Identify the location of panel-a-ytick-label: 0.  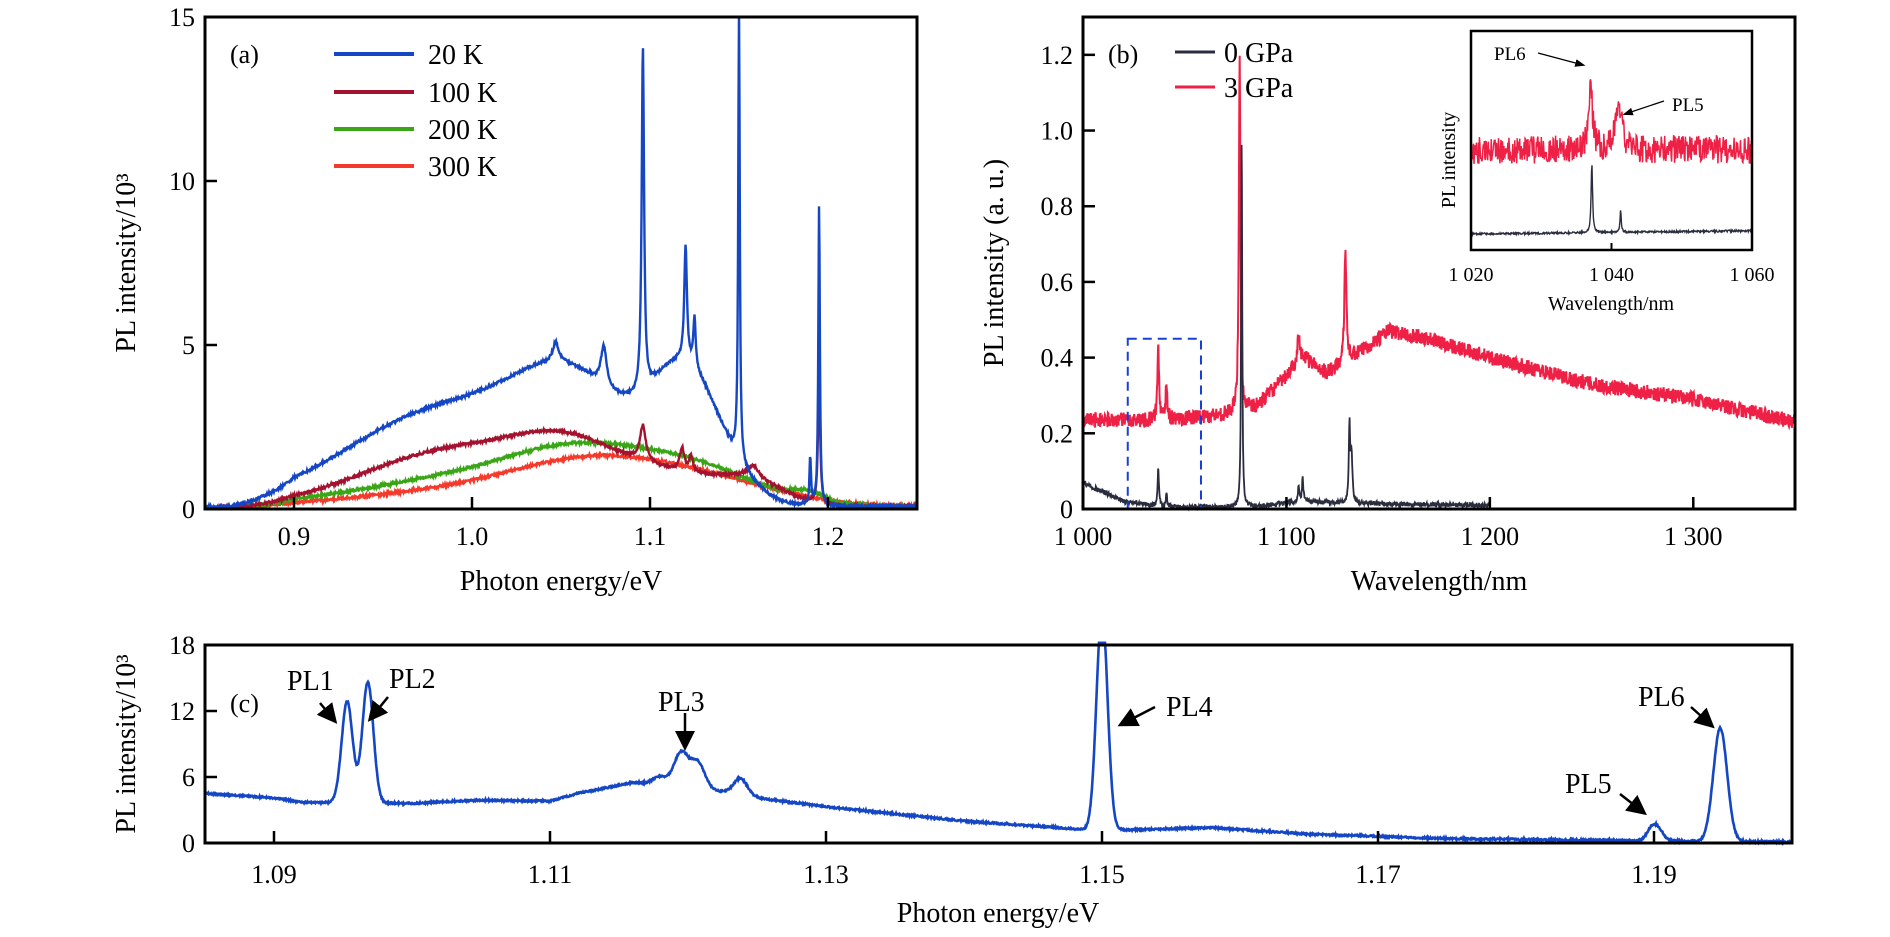
(188, 509).